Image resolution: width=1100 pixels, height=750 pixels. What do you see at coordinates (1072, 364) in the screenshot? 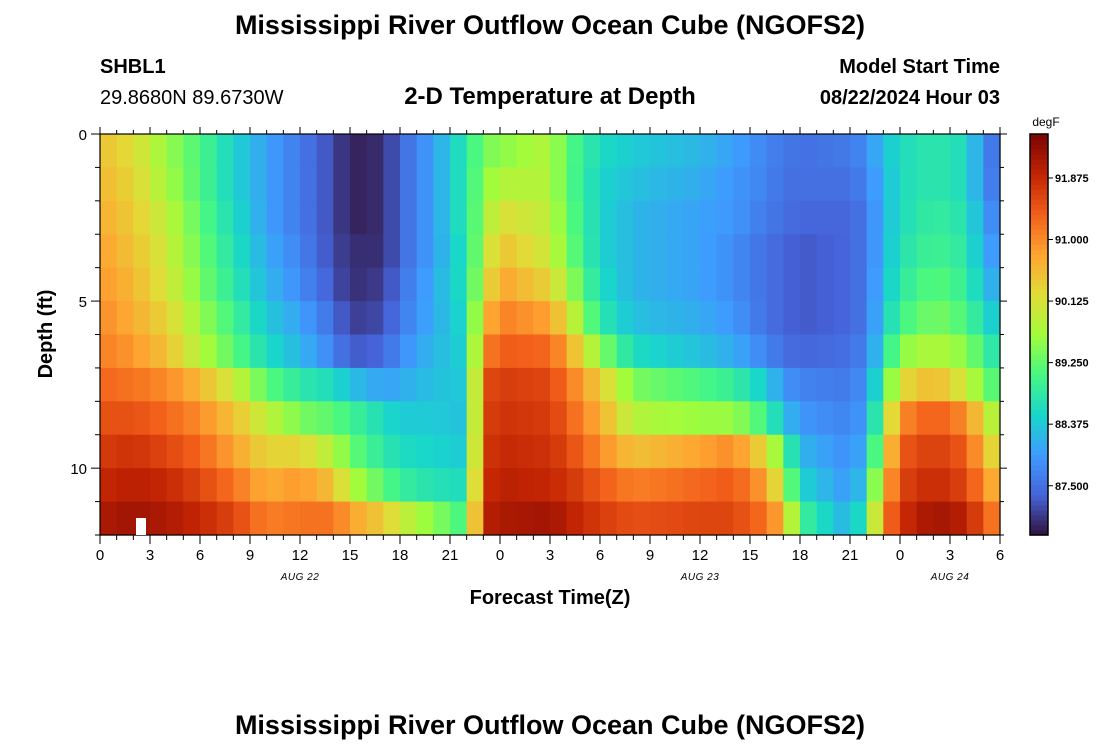
I see `colorbar-tick-label: 89.250` at bounding box center [1072, 364].